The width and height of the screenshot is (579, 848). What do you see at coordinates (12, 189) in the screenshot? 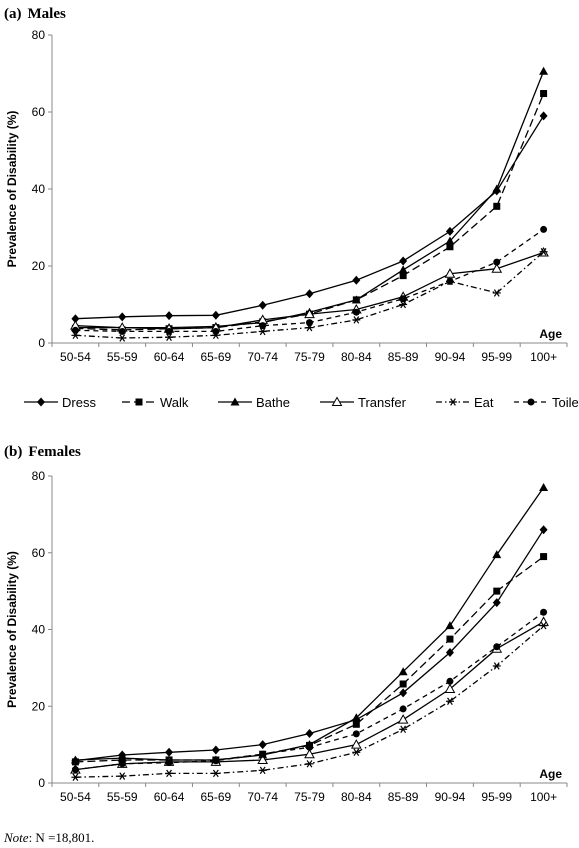
I see `panel-a-y-axis-label: Prevalence of Disability (%)` at bounding box center [12, 189].